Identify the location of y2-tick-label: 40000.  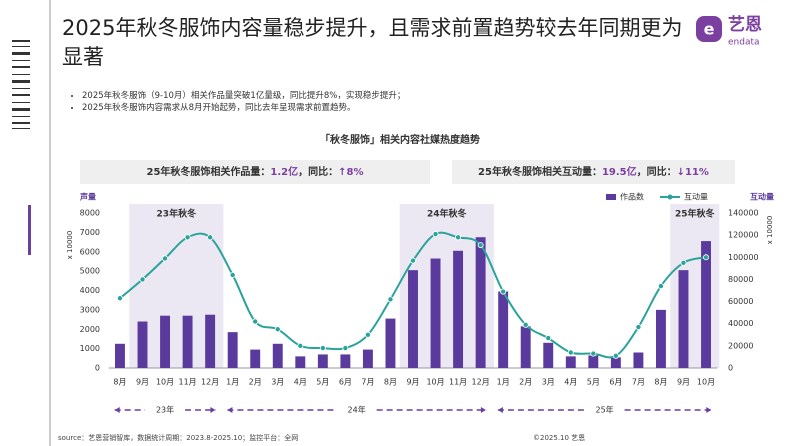
(740, 323).